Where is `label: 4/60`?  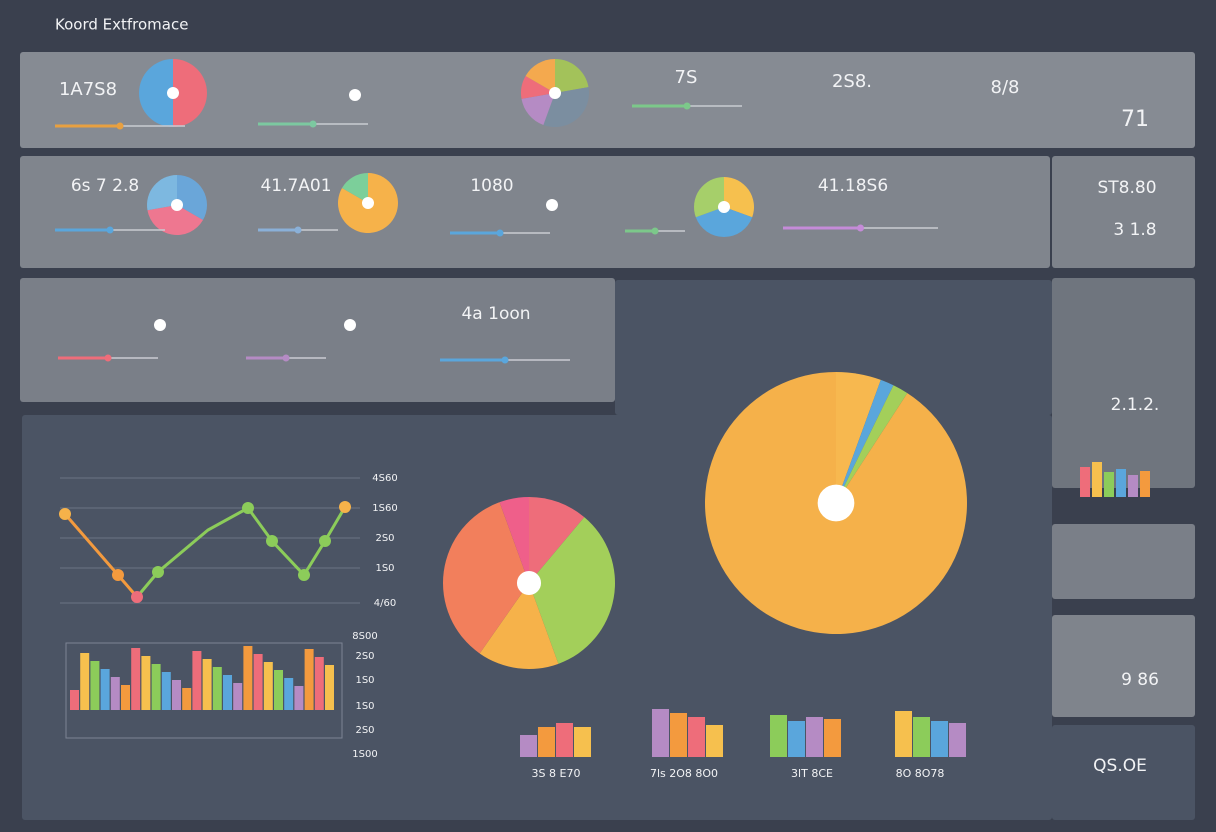 label: 4/60 is located at coordinates (385, 603).